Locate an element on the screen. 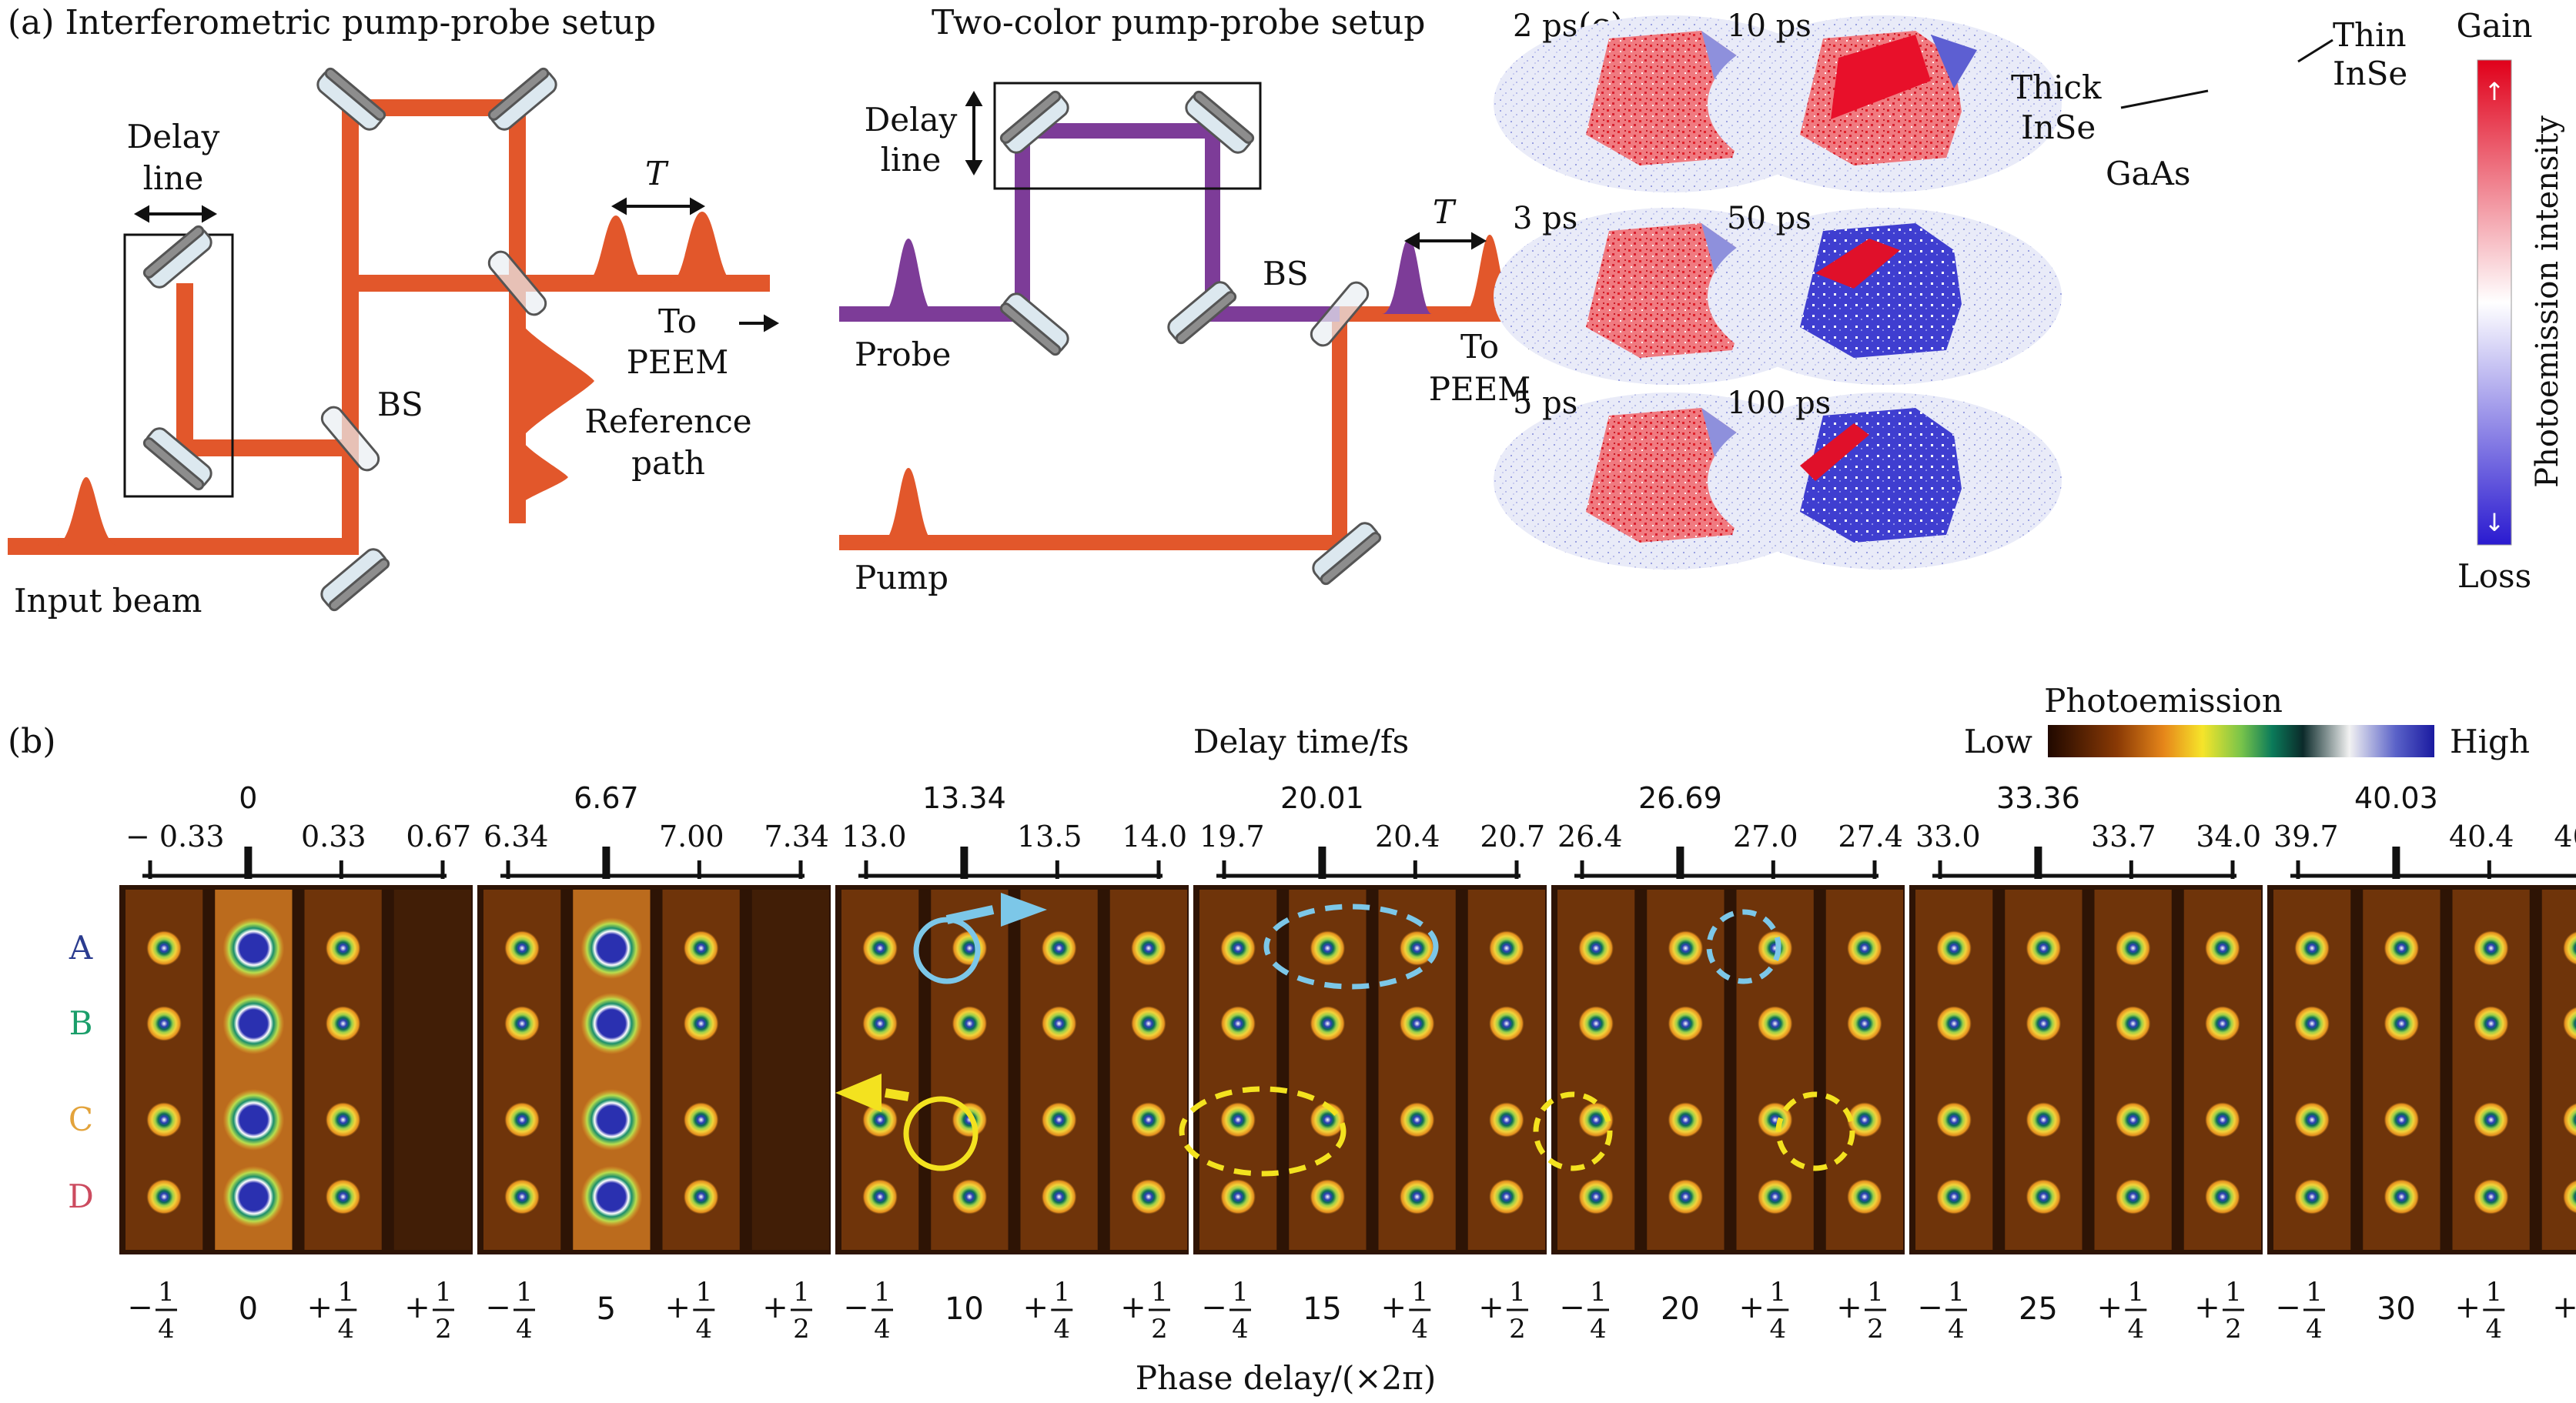 This screenshot has width=2576, height=1403. delay-subtick-label: 40.4 is located at coordinates (2481, 836).